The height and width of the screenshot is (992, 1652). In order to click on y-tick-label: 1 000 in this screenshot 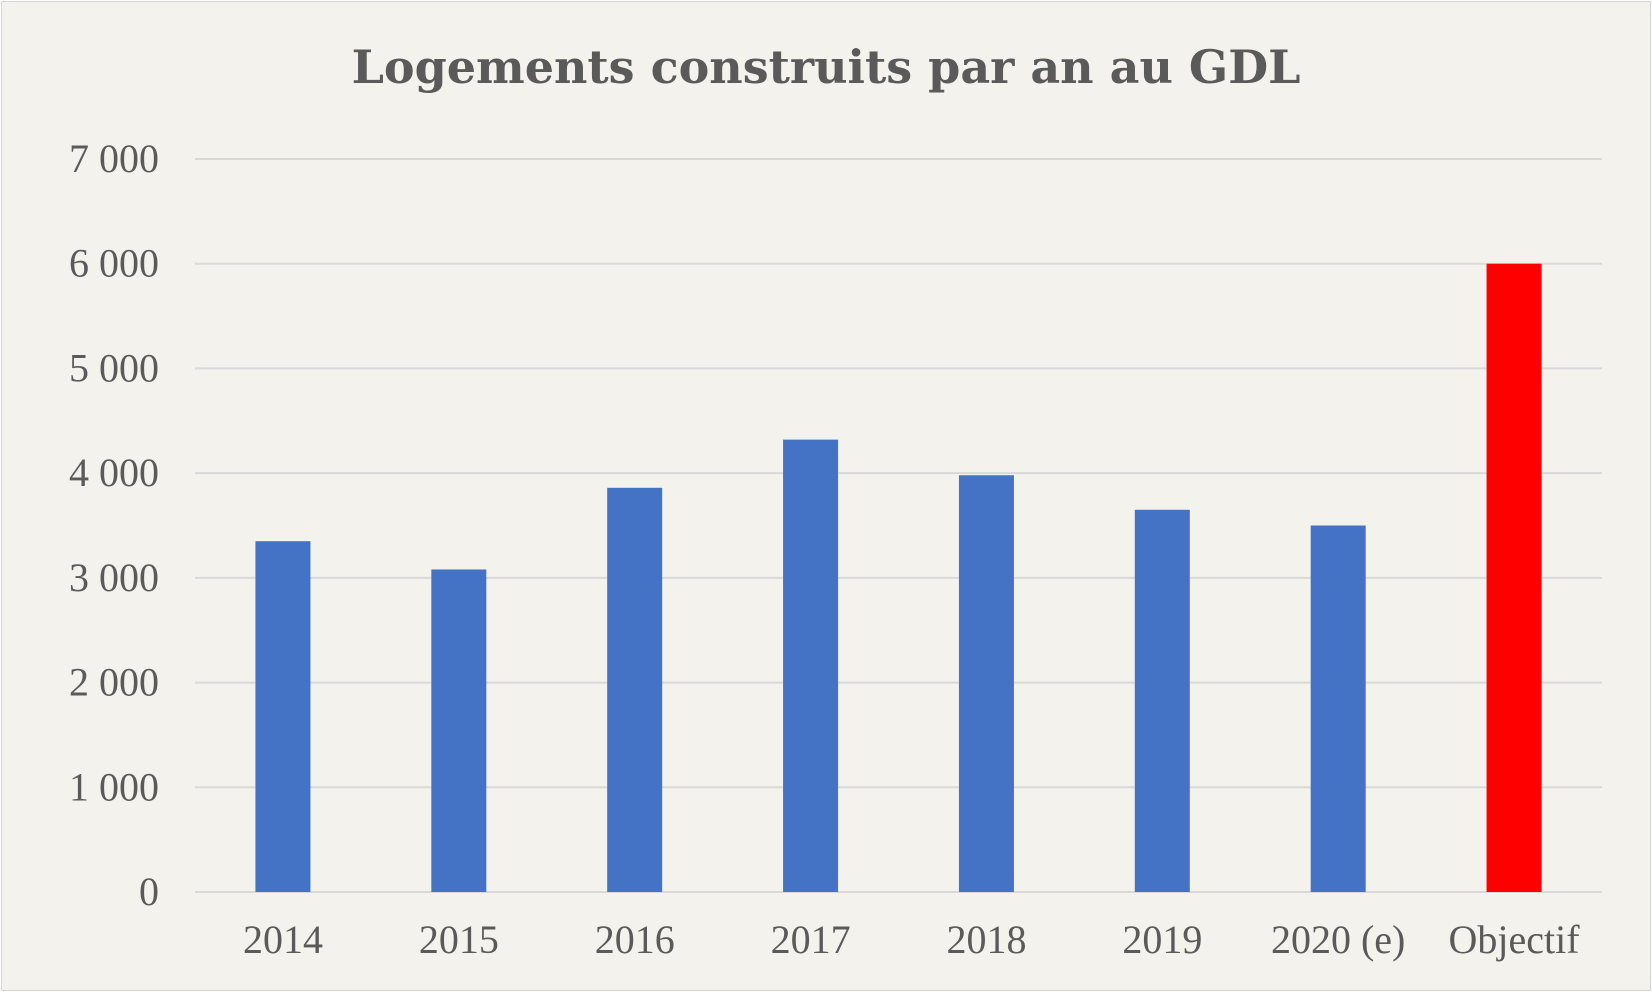, I will do `click(114, 786)`.